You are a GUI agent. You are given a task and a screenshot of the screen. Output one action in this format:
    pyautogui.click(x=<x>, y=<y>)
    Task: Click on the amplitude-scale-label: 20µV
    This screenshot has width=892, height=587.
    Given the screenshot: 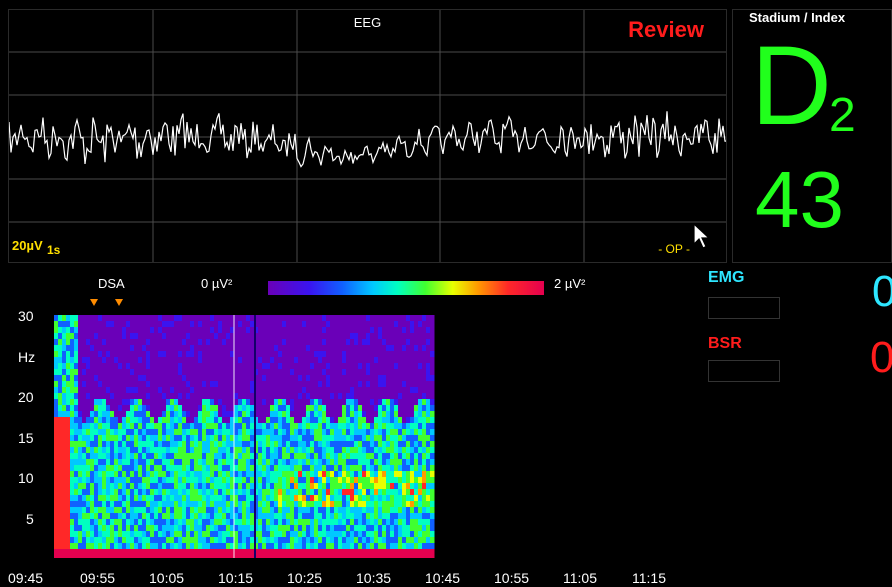 What is the action you would take?
    pyautogui.click(x=27, y=245)
    